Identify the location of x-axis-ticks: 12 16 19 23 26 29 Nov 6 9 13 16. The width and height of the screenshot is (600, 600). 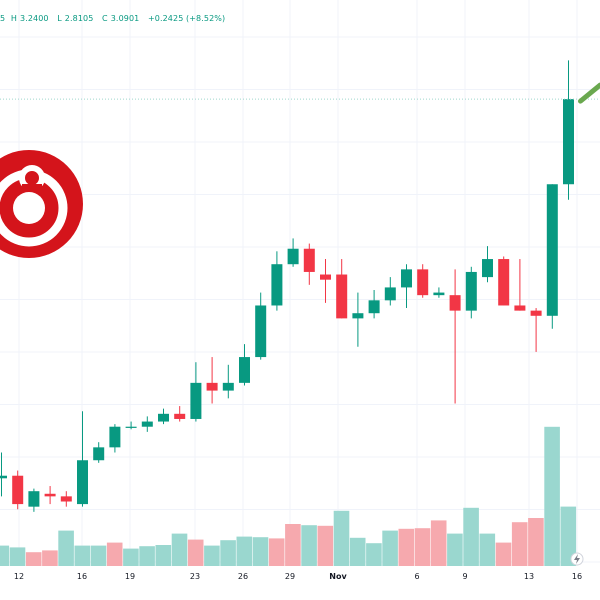
(298, 576).